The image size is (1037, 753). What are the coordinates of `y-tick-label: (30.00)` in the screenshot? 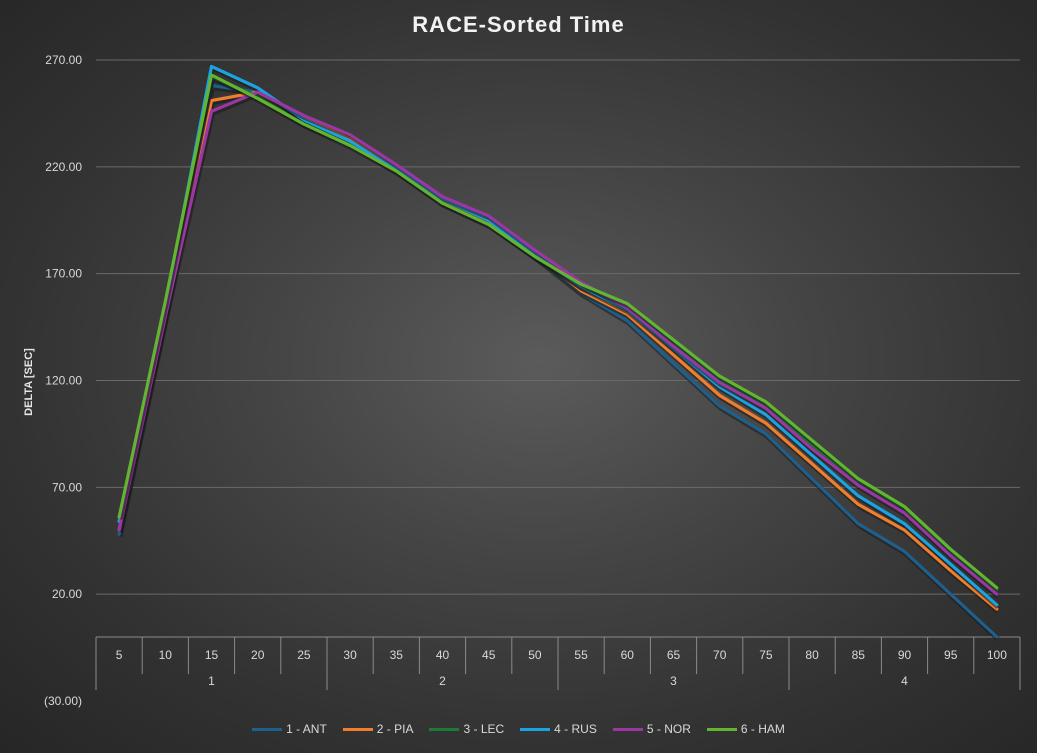 It's located at (63, 701).